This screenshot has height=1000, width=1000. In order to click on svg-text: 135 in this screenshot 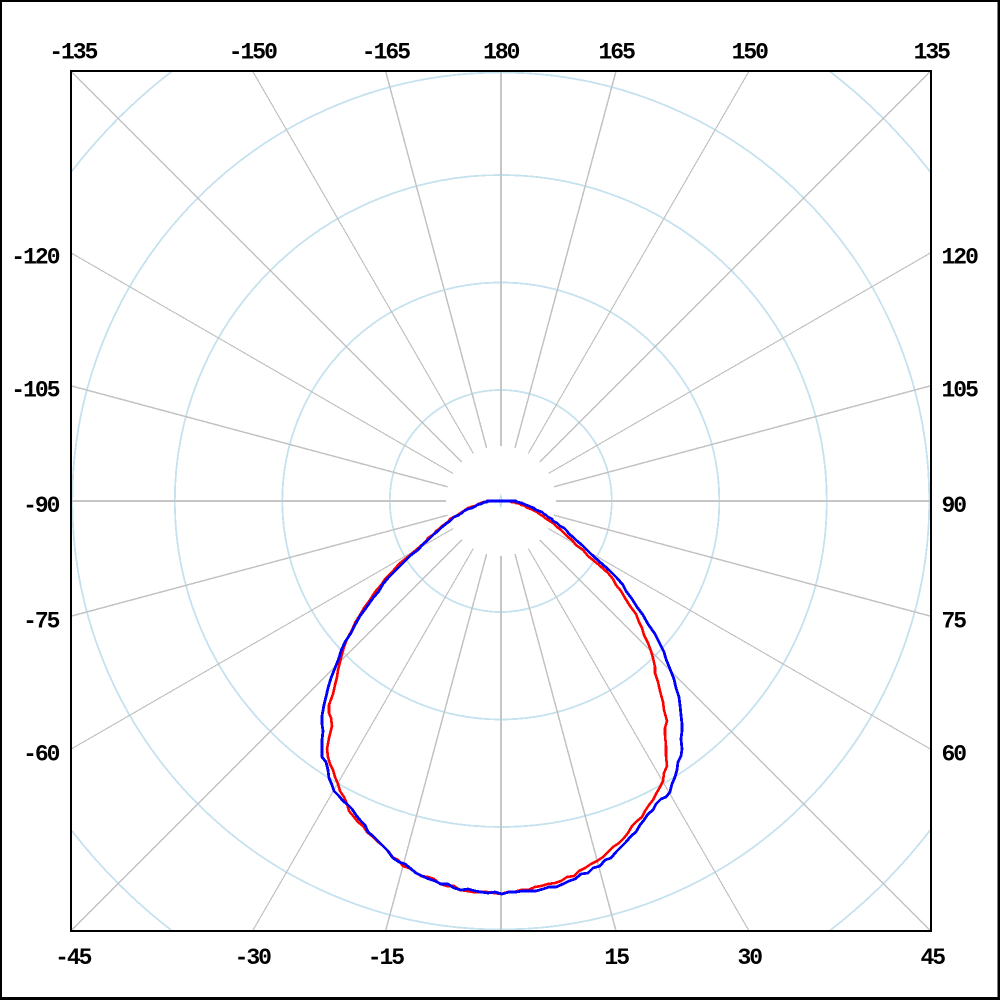, I will do `click(932, 53)`.